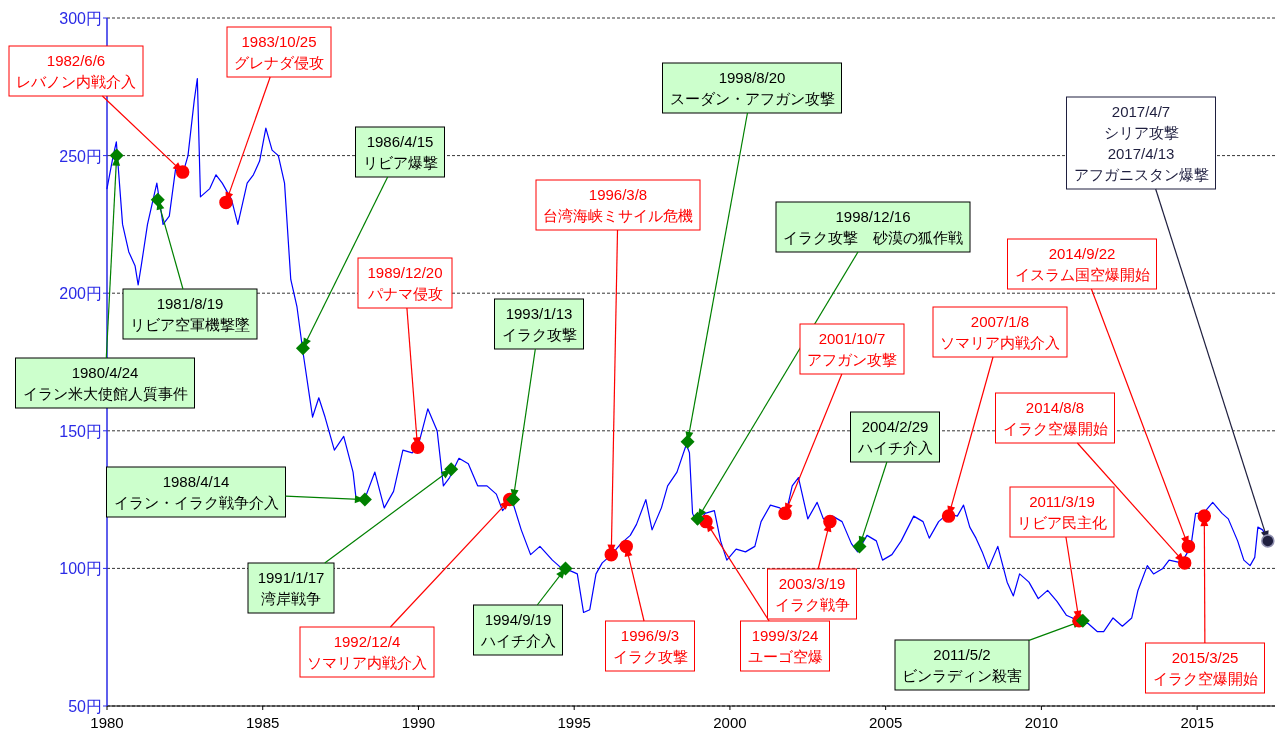  Describe the element at coordinates (539, 324) in the screenshot. I see `annotation: 1993/1/13 イラク攻撃` at that location.